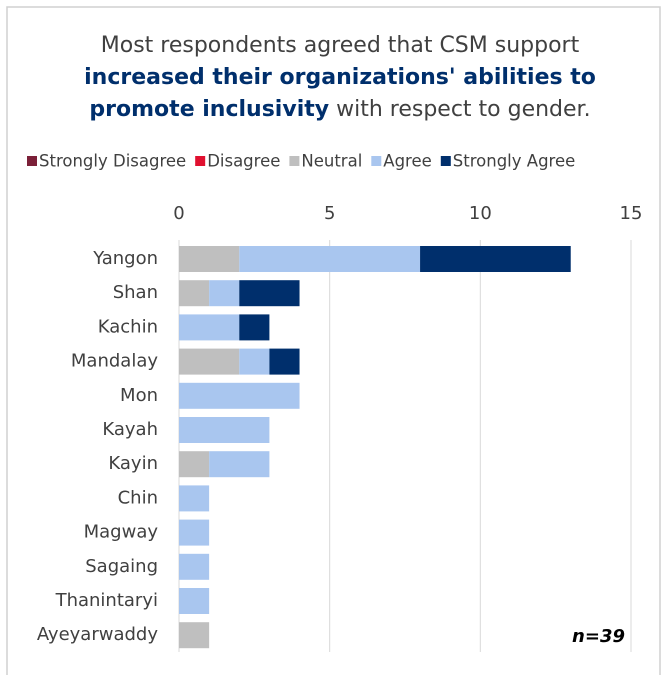 This screenshot has width=668, height=679. I want to click on y-tick-label: Chin, so click(138, 497).